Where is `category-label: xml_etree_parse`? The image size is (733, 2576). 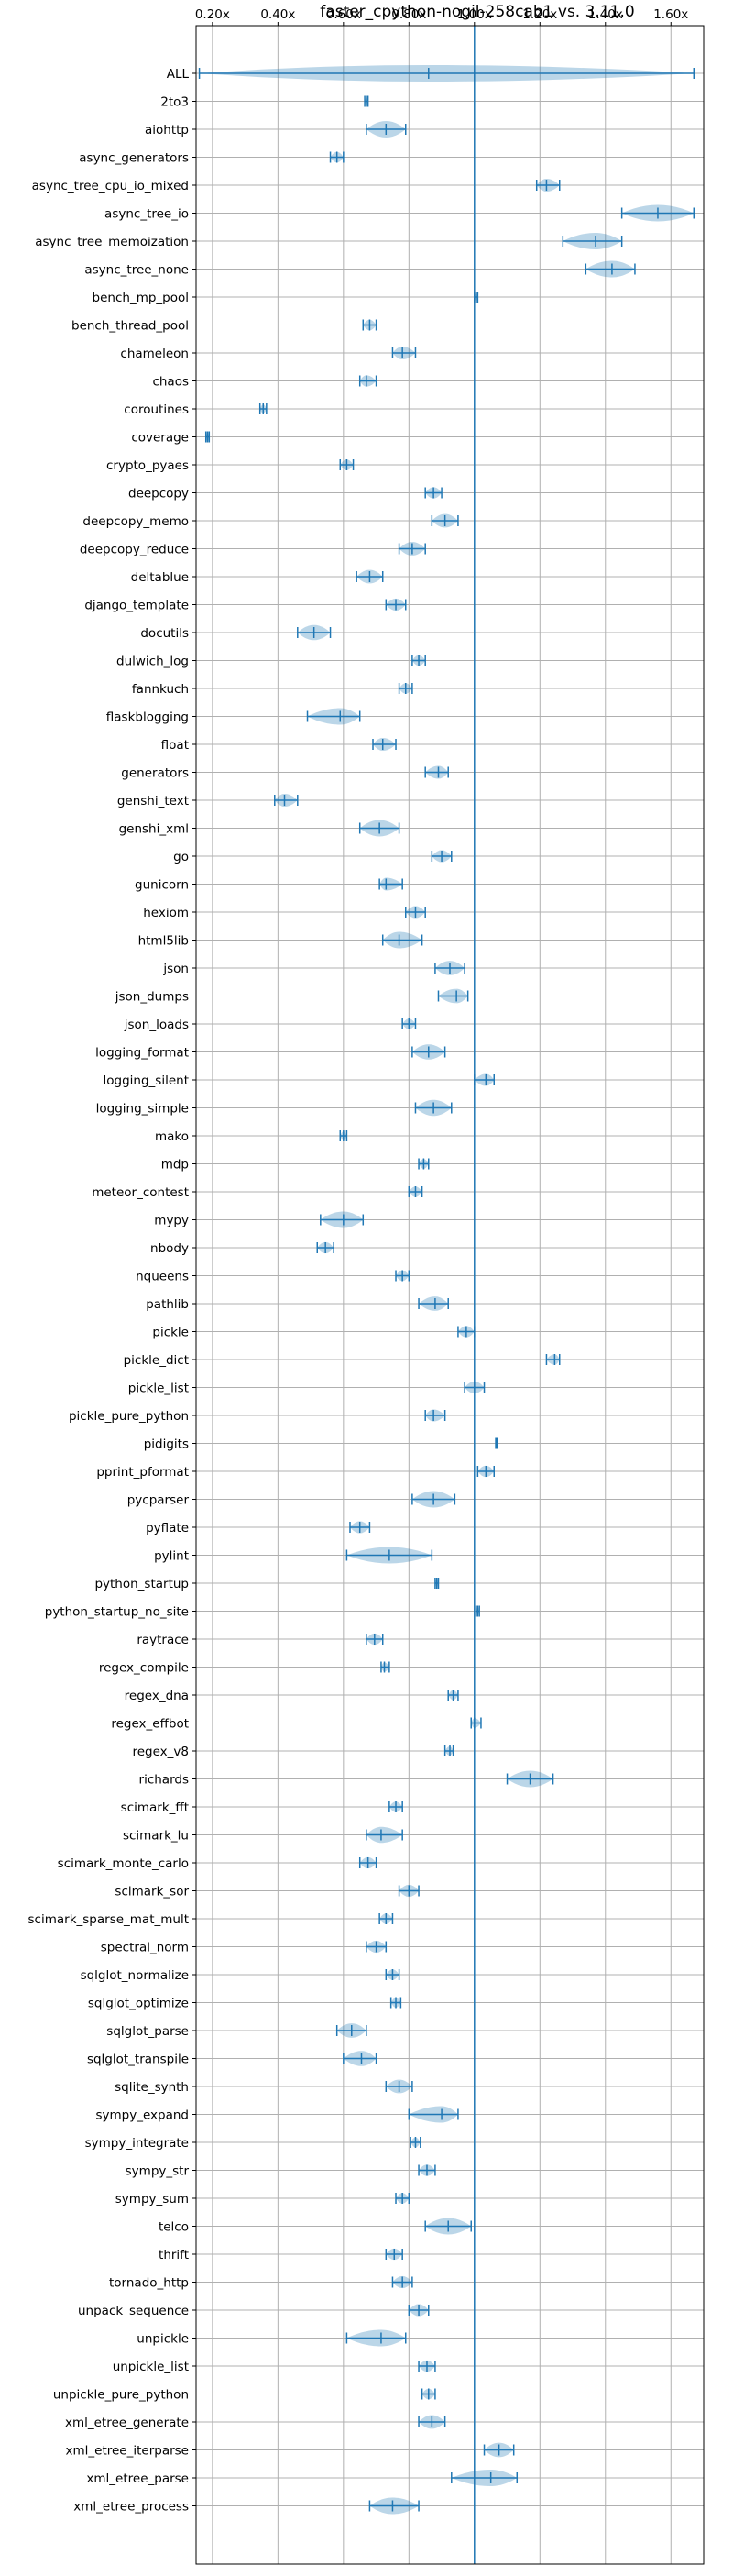 category-label: xml_etree_parse is located at coordinates (137, 2478).